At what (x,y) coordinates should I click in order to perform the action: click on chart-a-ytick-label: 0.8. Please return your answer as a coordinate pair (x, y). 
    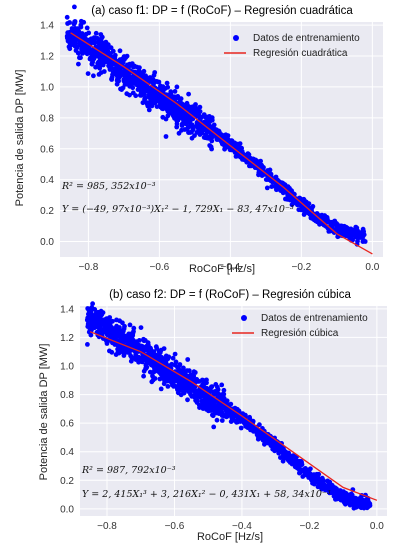
    Looking at the image, I should click on (47, 118).